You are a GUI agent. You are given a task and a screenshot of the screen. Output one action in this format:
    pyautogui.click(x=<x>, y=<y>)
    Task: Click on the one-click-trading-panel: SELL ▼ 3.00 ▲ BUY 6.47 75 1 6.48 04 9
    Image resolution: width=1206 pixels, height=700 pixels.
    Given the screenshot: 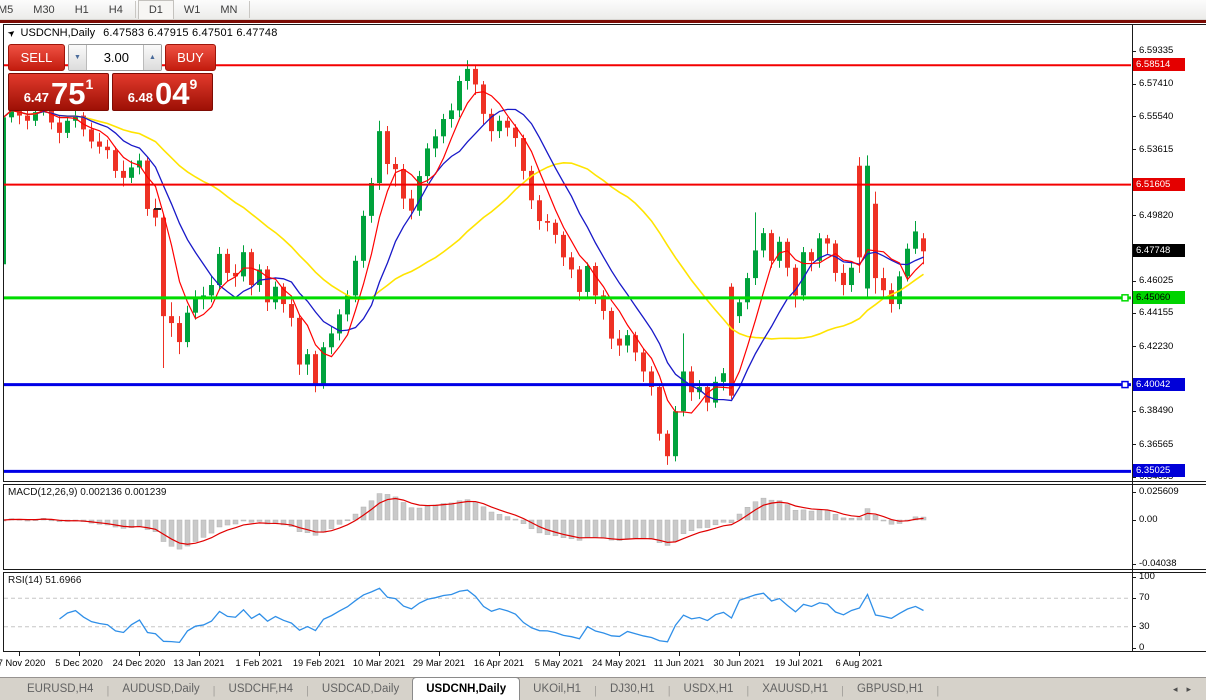 What is the action you would take?
    pyautogui.click(x=112, y=77)
    